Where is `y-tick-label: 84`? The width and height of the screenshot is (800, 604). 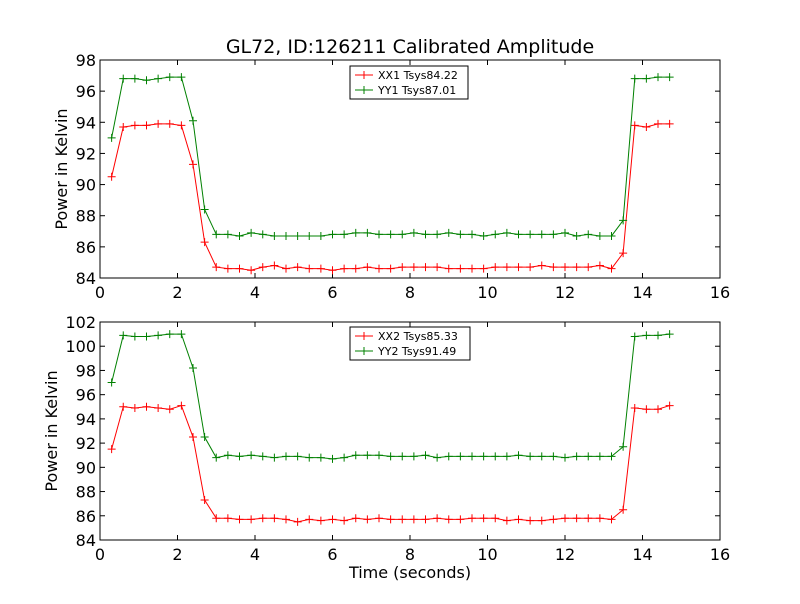 y-tick-label: 84 is located at coordinates (86, 540).